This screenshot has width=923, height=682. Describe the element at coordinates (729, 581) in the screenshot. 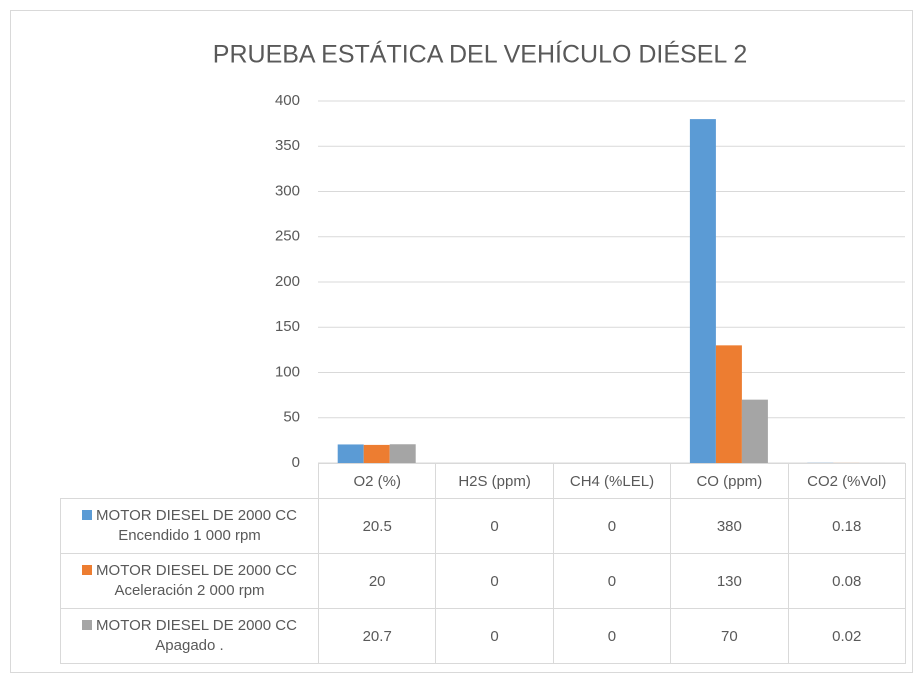

I see `table-value: 130` at that location.